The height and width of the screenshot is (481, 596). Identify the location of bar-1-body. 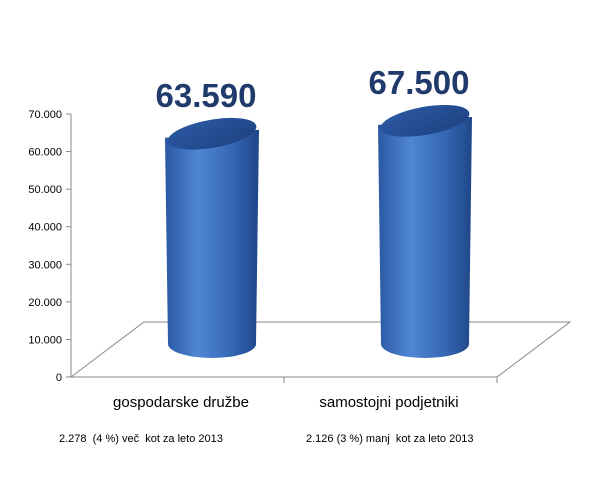
(212, 243).